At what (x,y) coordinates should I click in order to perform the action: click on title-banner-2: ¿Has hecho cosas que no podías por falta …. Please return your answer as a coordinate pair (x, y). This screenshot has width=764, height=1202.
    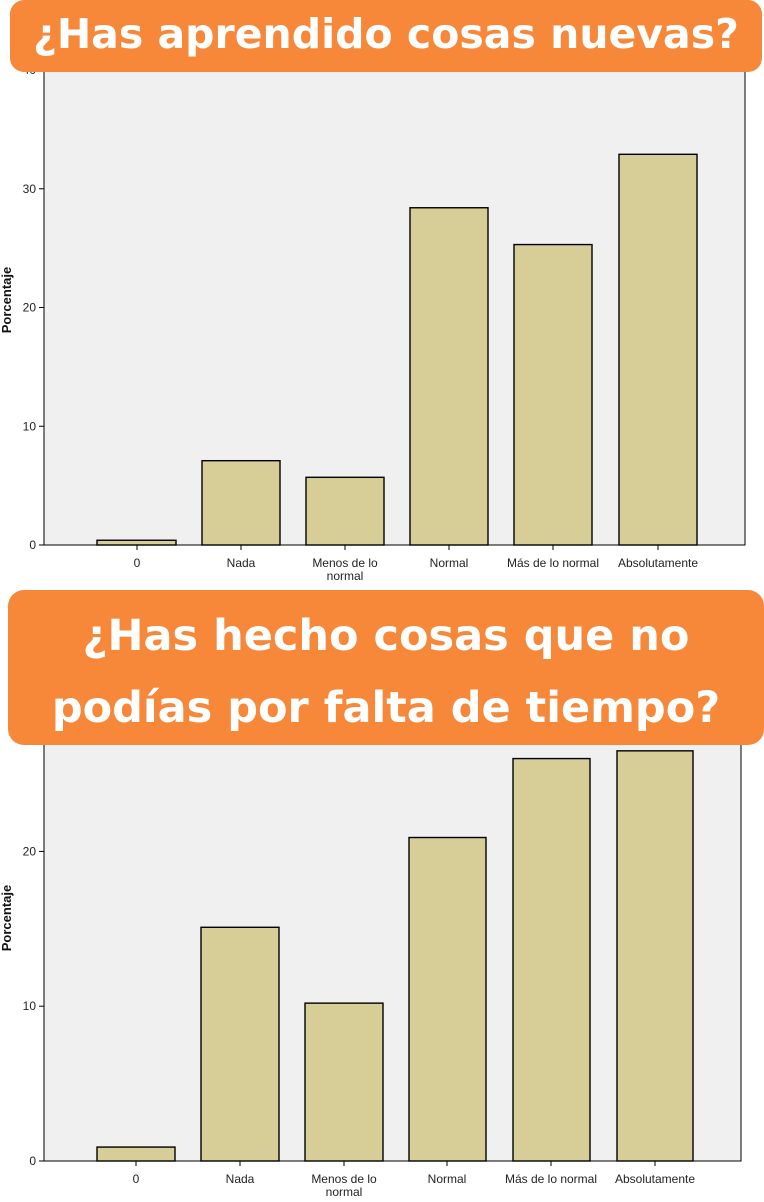
    Looking at the image, I should click on (386, 667).